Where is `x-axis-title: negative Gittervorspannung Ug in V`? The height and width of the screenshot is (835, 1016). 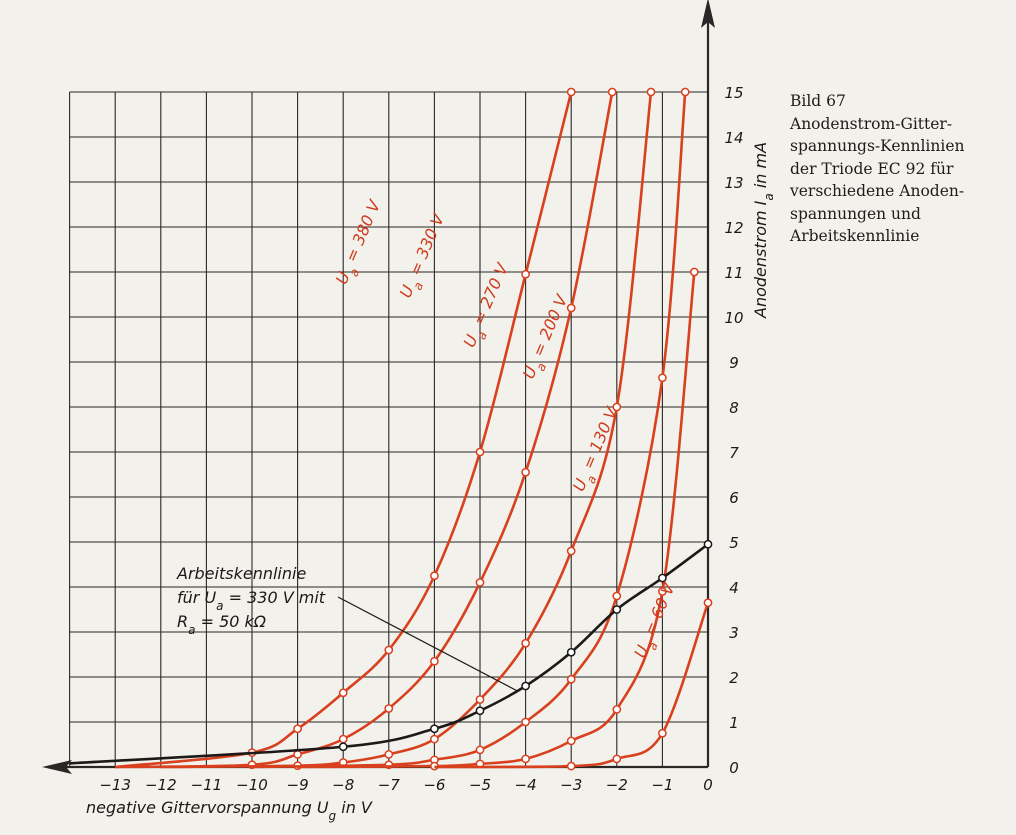 x-axis-title: negative Gittervorspannung Ug in V is located at coordinates (229, 810).